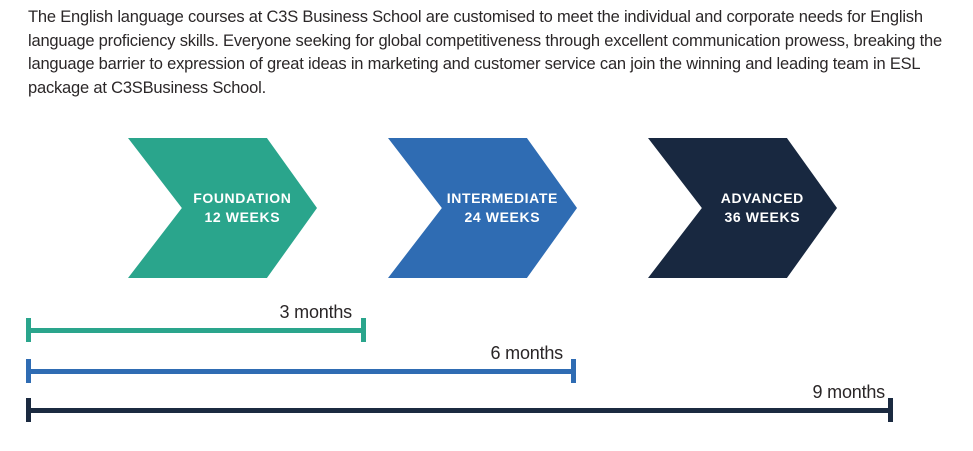  Describe the element at coordinates (527, 353) in the screenshot. I see `bar-label: 6 months` at that location.